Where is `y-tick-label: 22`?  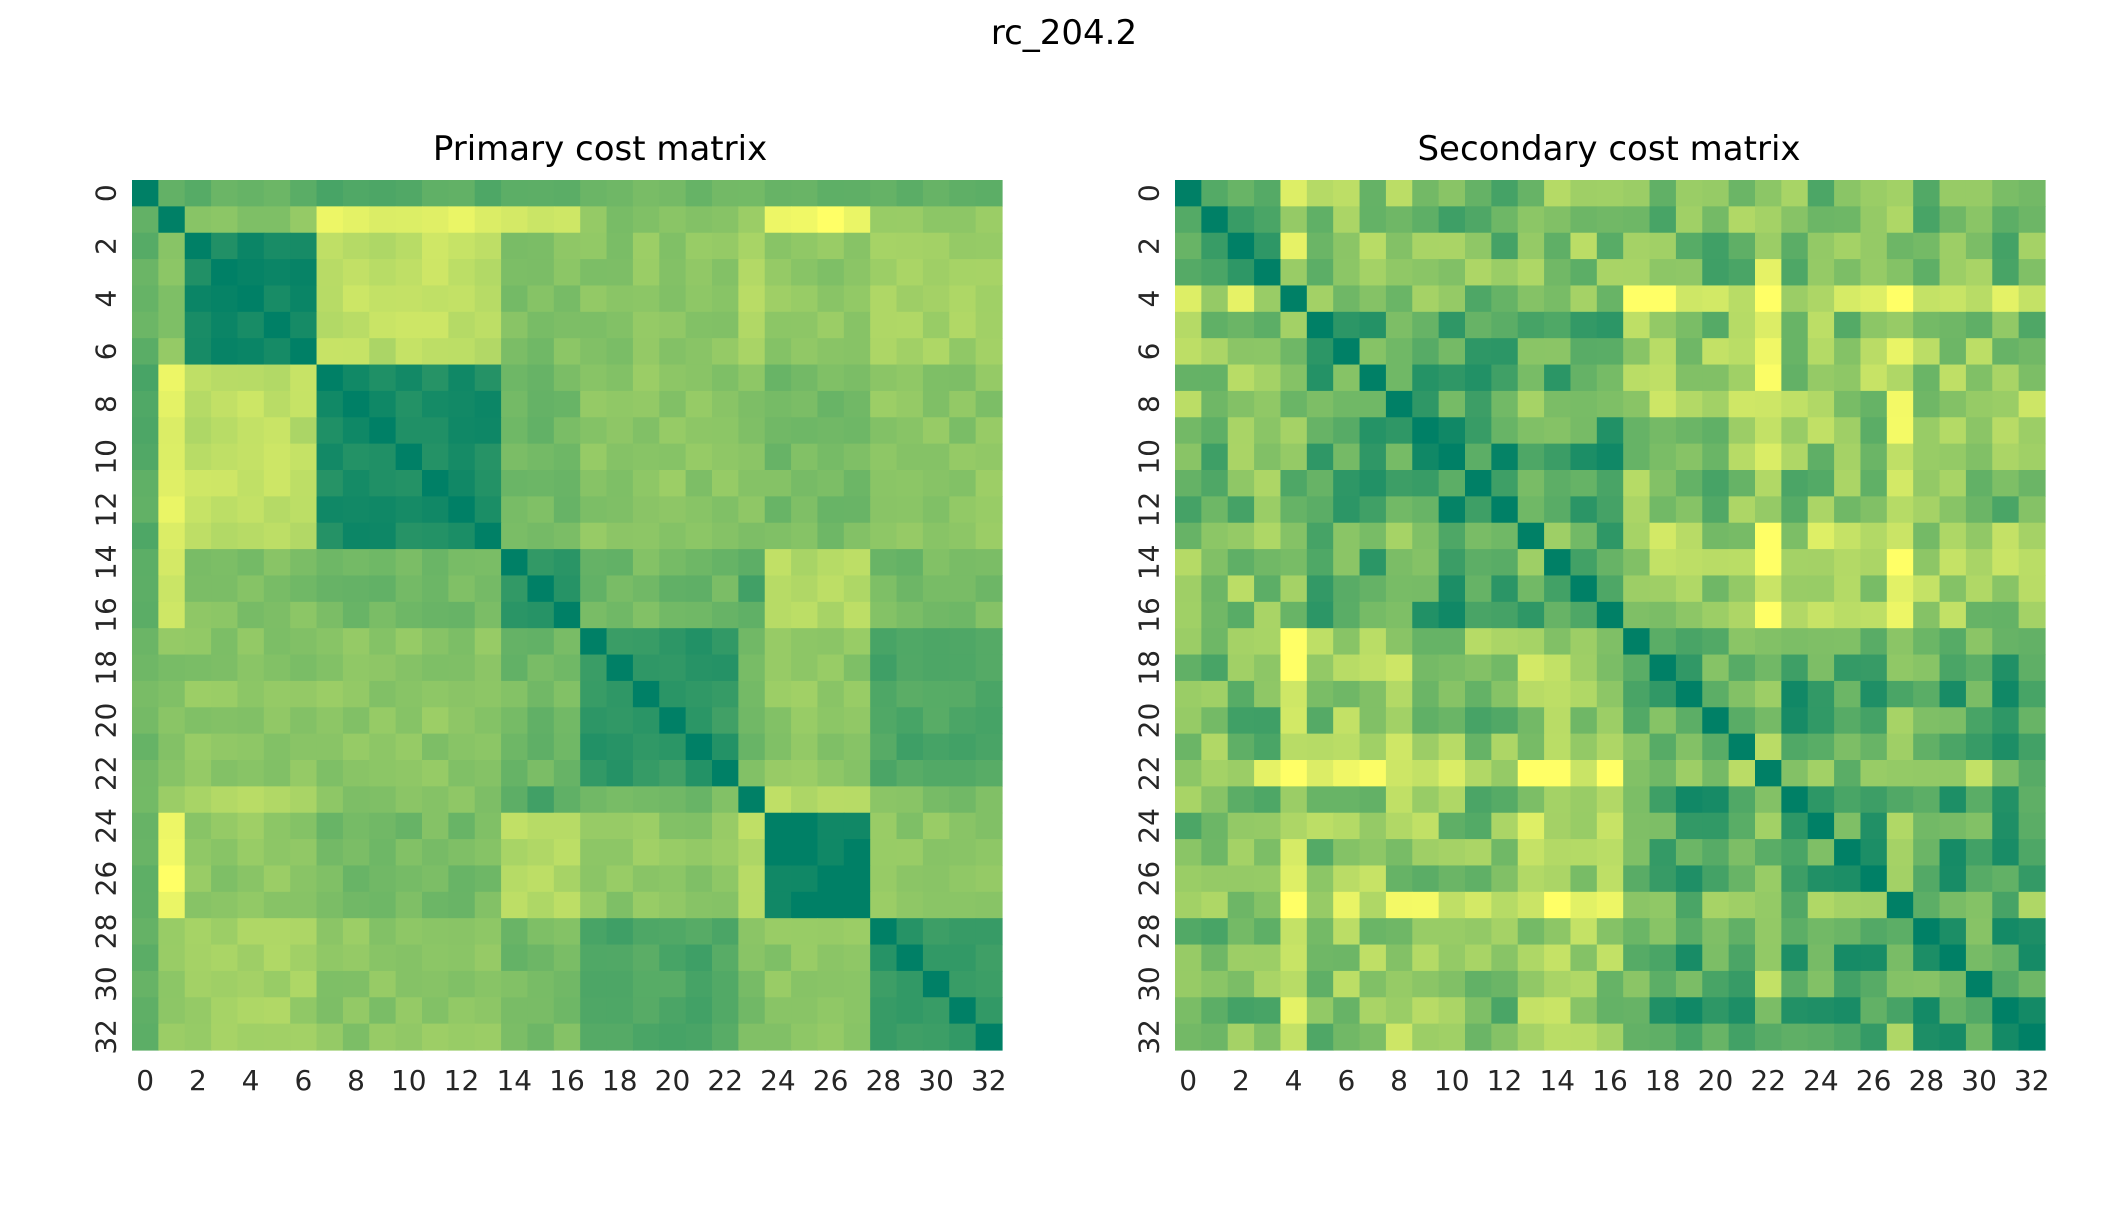 y-tick-label: 22 is located at coordinates (1149, 773).